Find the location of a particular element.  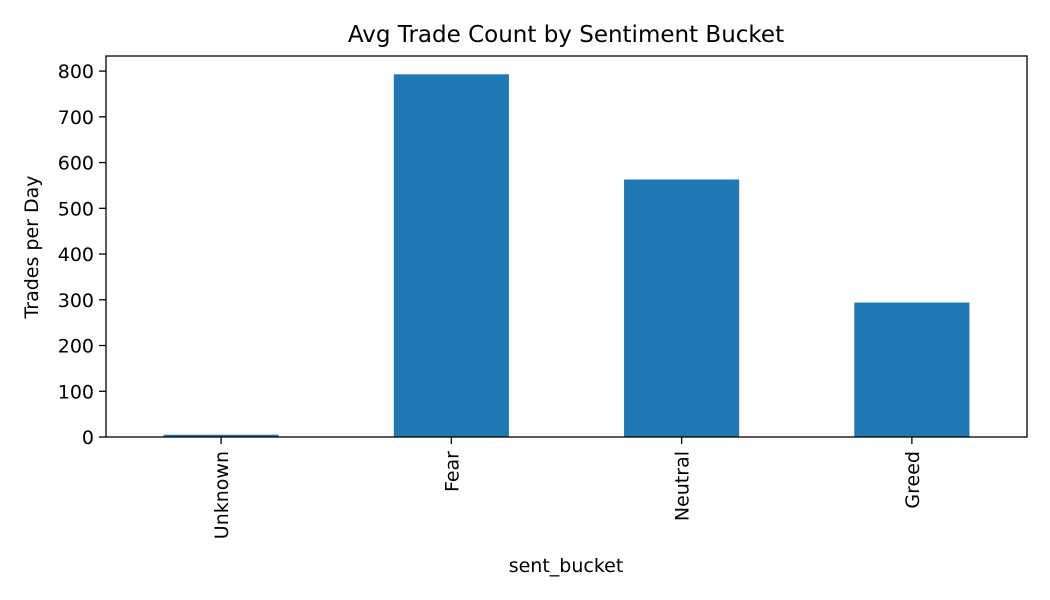

x-tick-label: Unknown is located at coordinates (222, 495).